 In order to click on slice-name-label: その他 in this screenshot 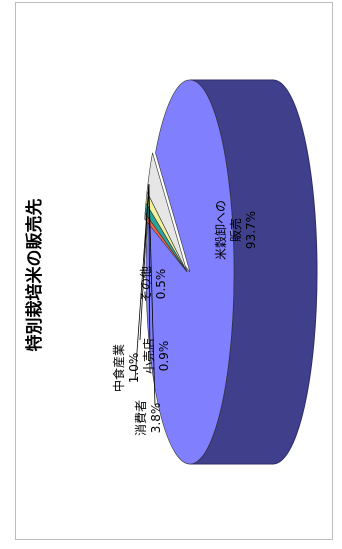, I will do `click(146, 284)`.